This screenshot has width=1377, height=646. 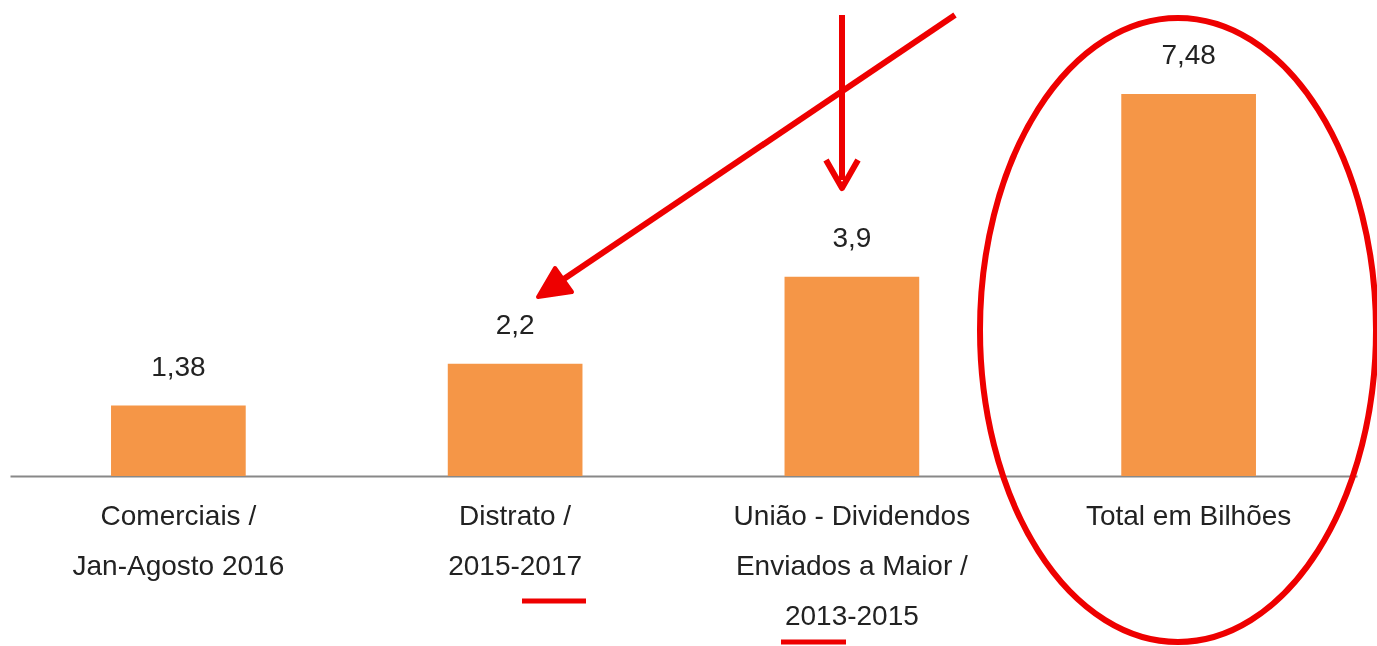 I want to click on data-label: 3,9, so click(x=852, y=237).